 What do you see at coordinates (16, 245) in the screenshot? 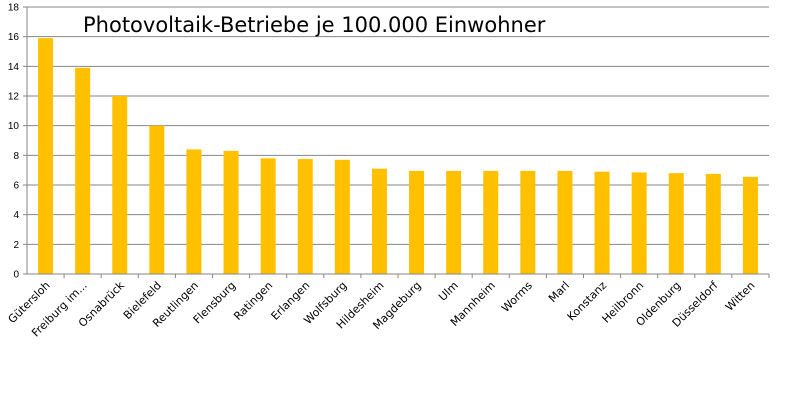
I see `y-tick-label: 2` at bounding box center [16, 245].